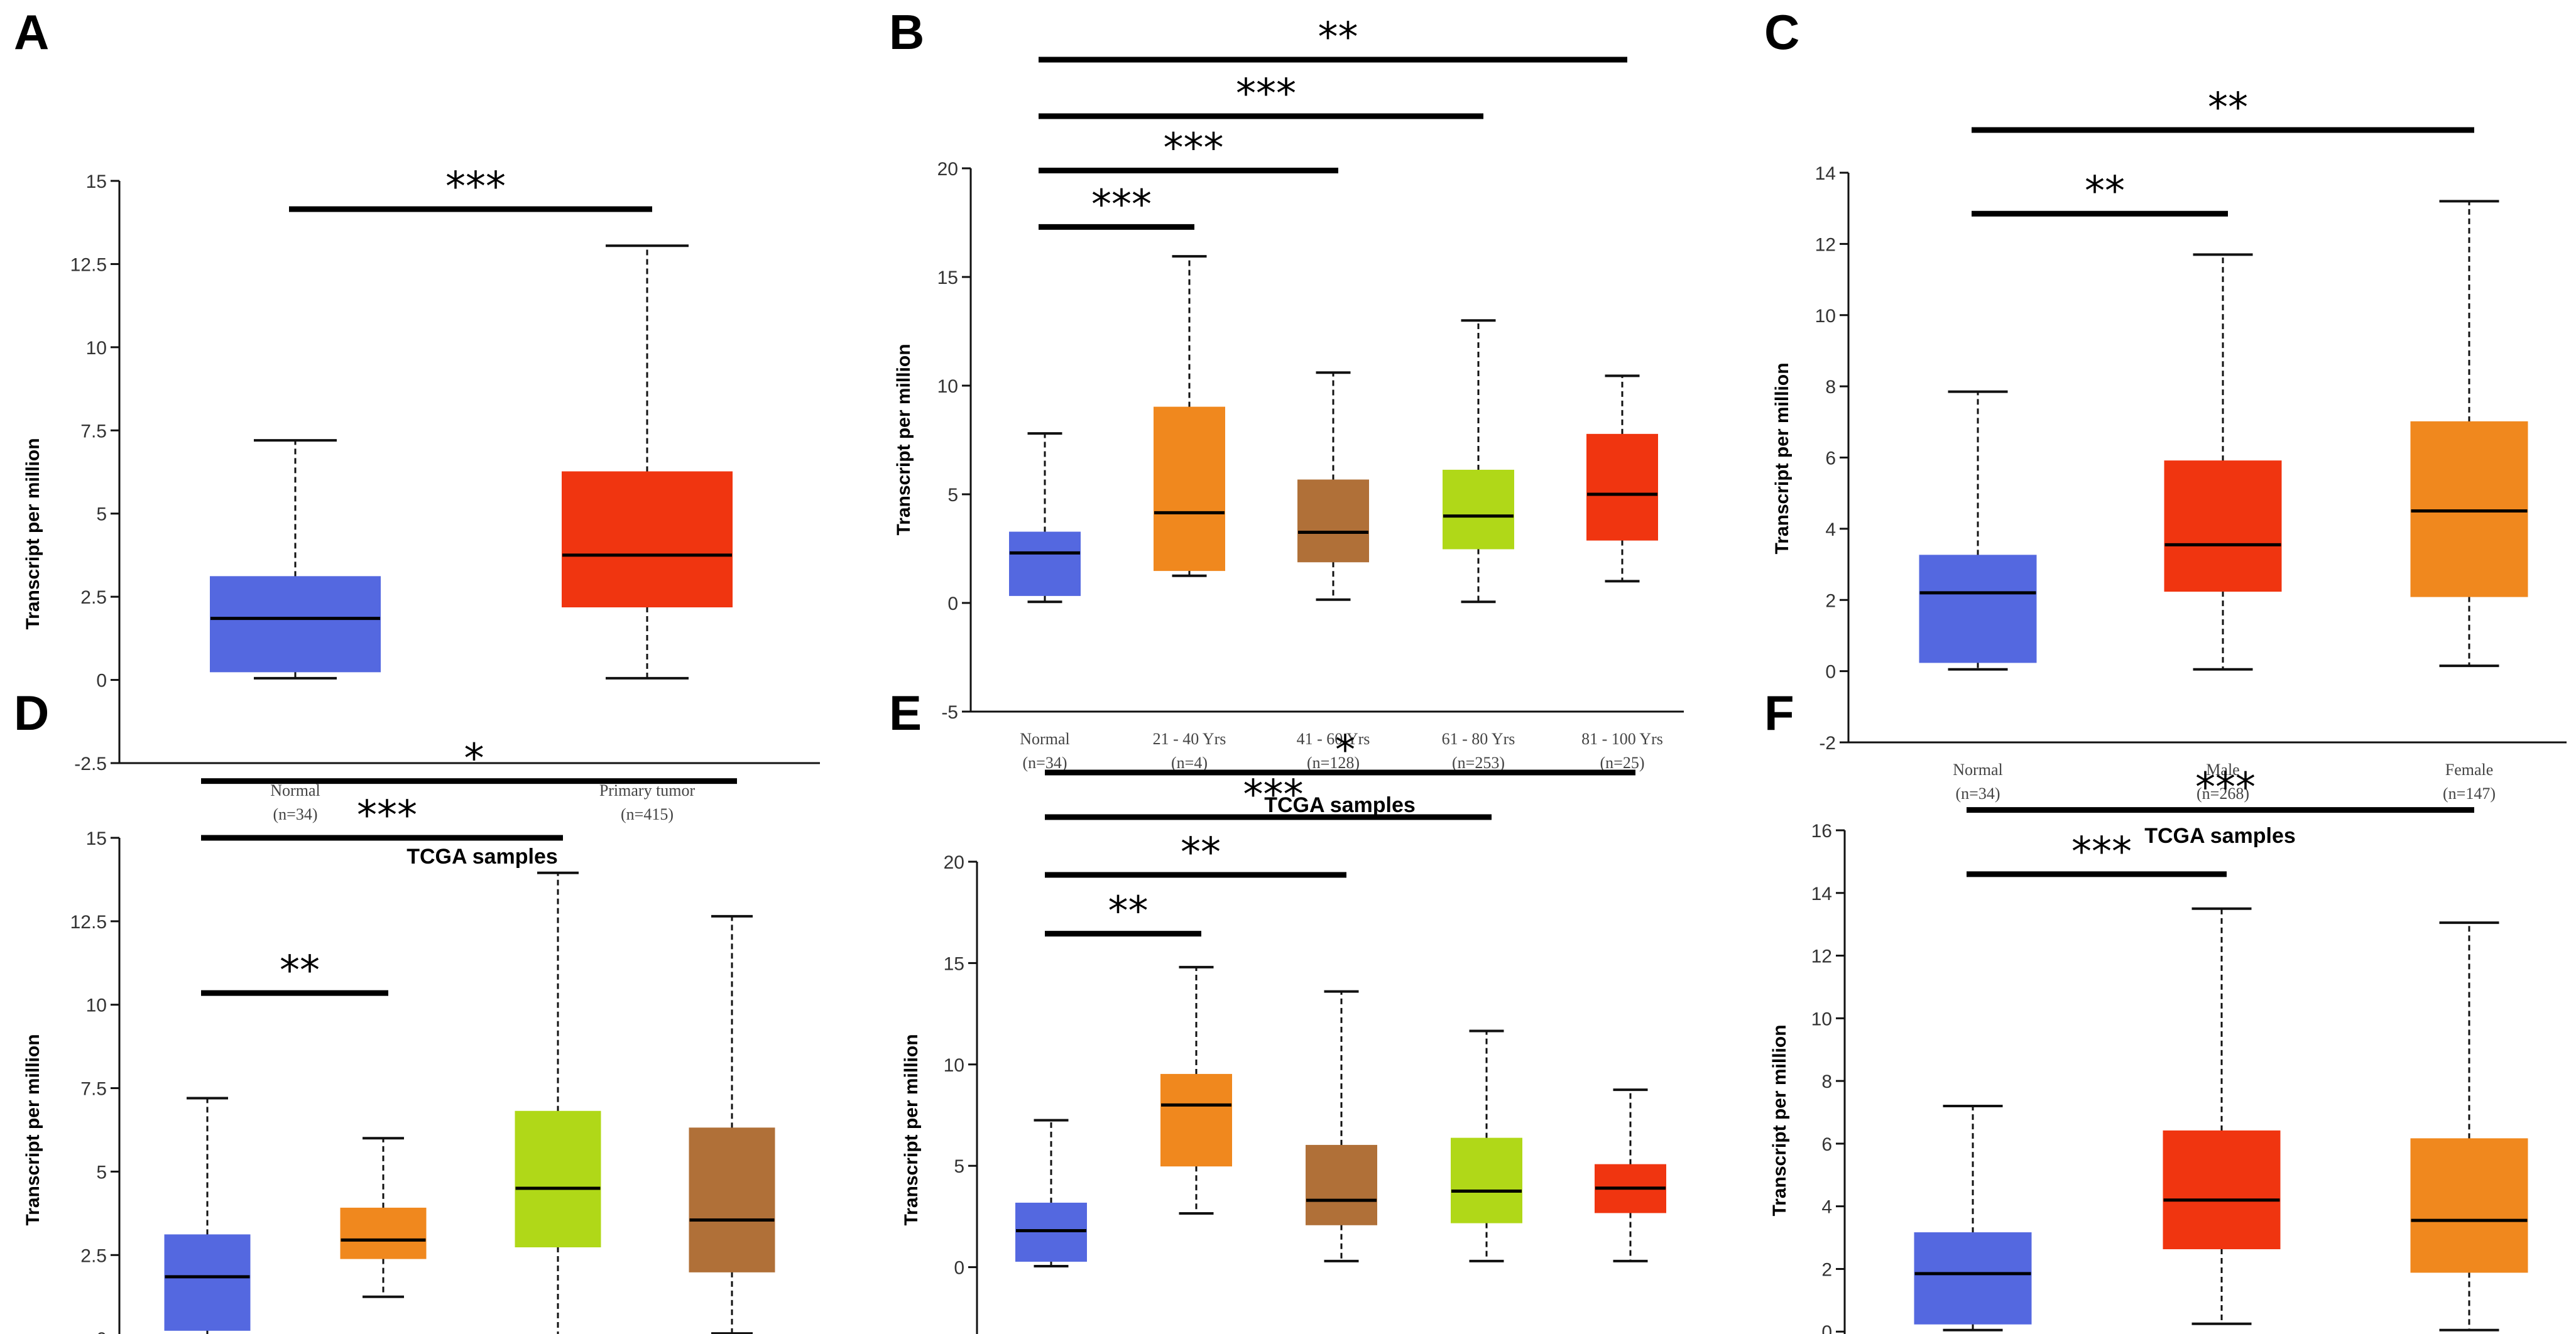  I want to click on box-41-60-yrs, so click(1333, 486).